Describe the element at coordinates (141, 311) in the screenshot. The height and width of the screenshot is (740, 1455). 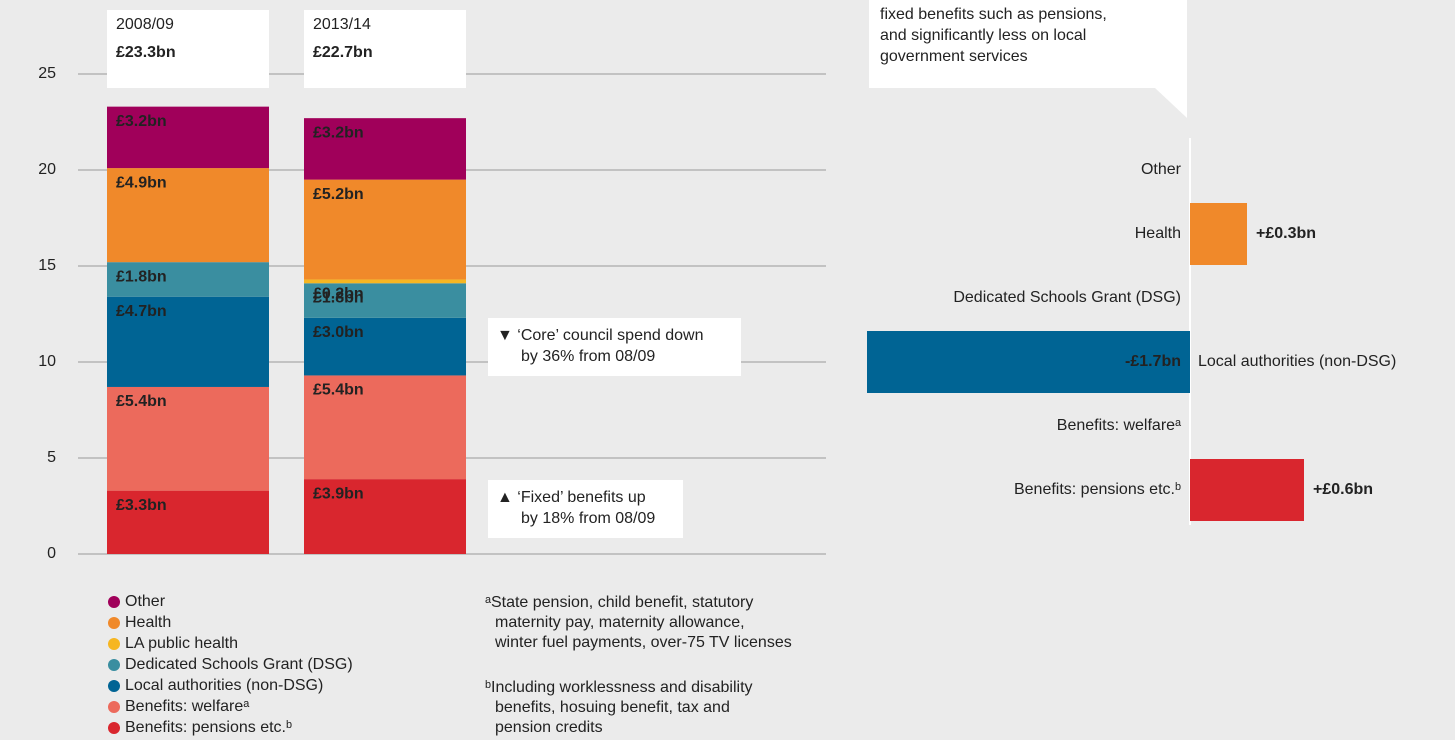
I see `value-label: £4.7bn` at that location.